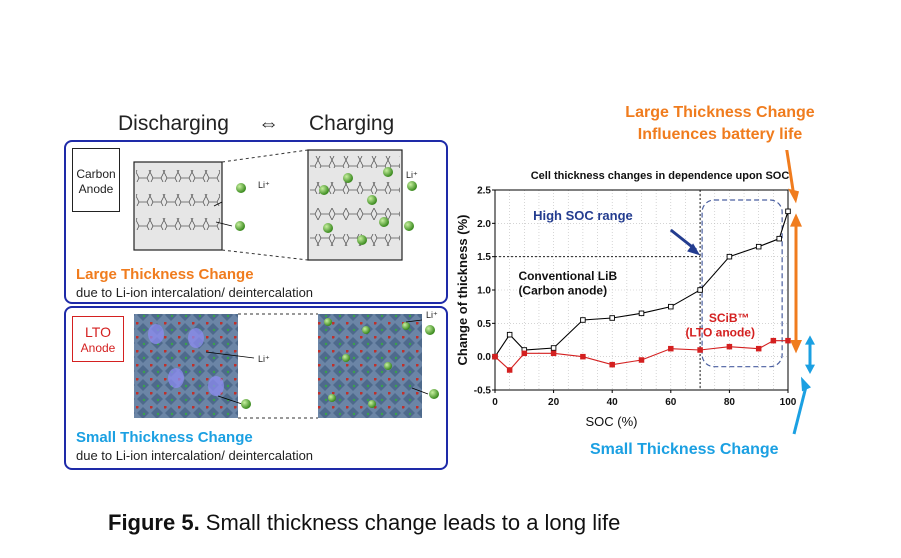 This screenshot has width=901, height=558. Describe the element at coordinates (484, 357) in the screenshot. I see `y-tick-label: 0.0` at that location.